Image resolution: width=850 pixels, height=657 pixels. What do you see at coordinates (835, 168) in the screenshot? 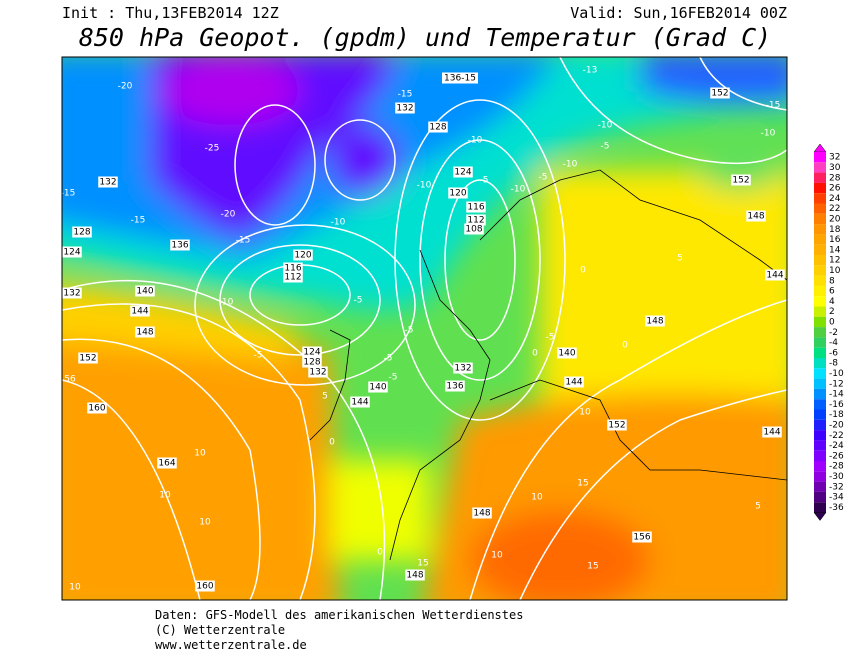
I see `colorbar-label: 30` at bounding box center [835, 168].